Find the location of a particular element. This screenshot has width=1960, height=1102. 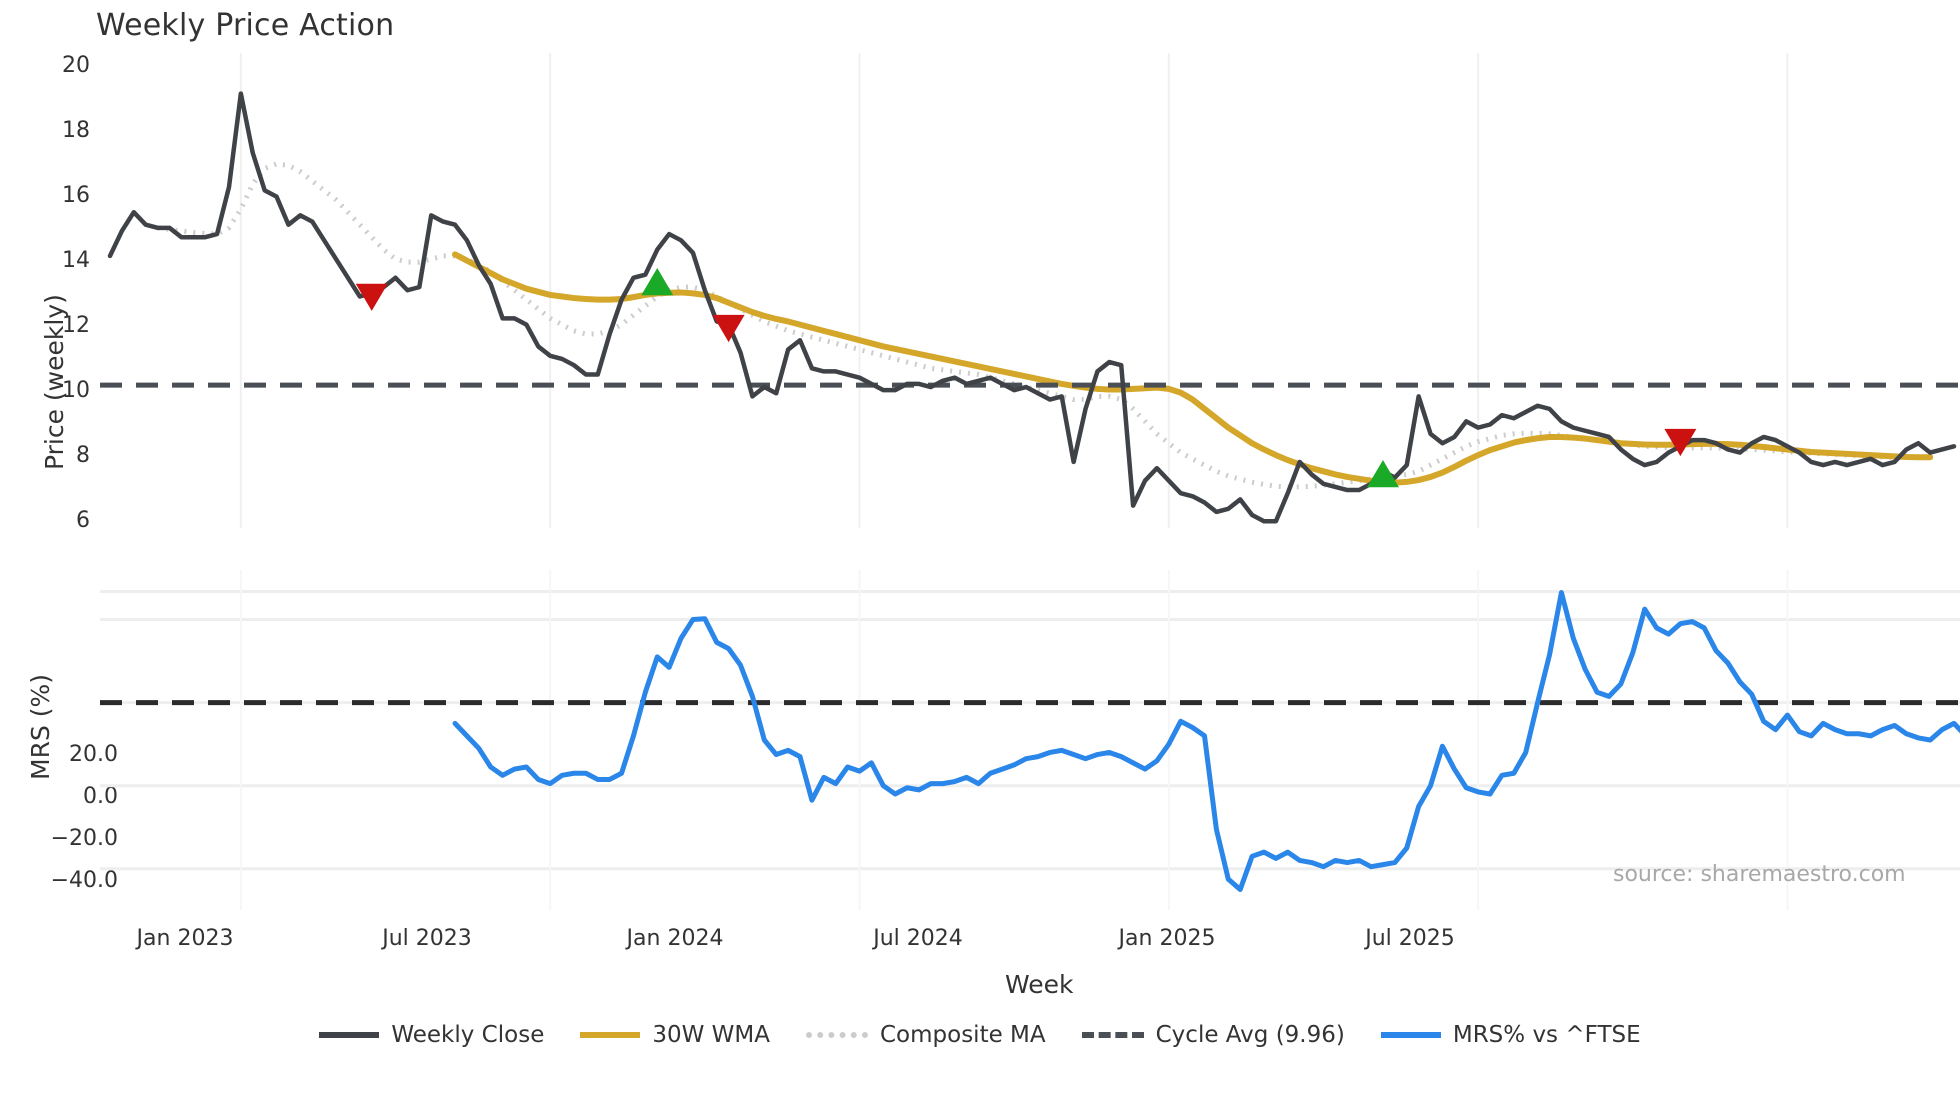

legend-item-composite-ma: Composite MA is located at coordinates (925, 1035).